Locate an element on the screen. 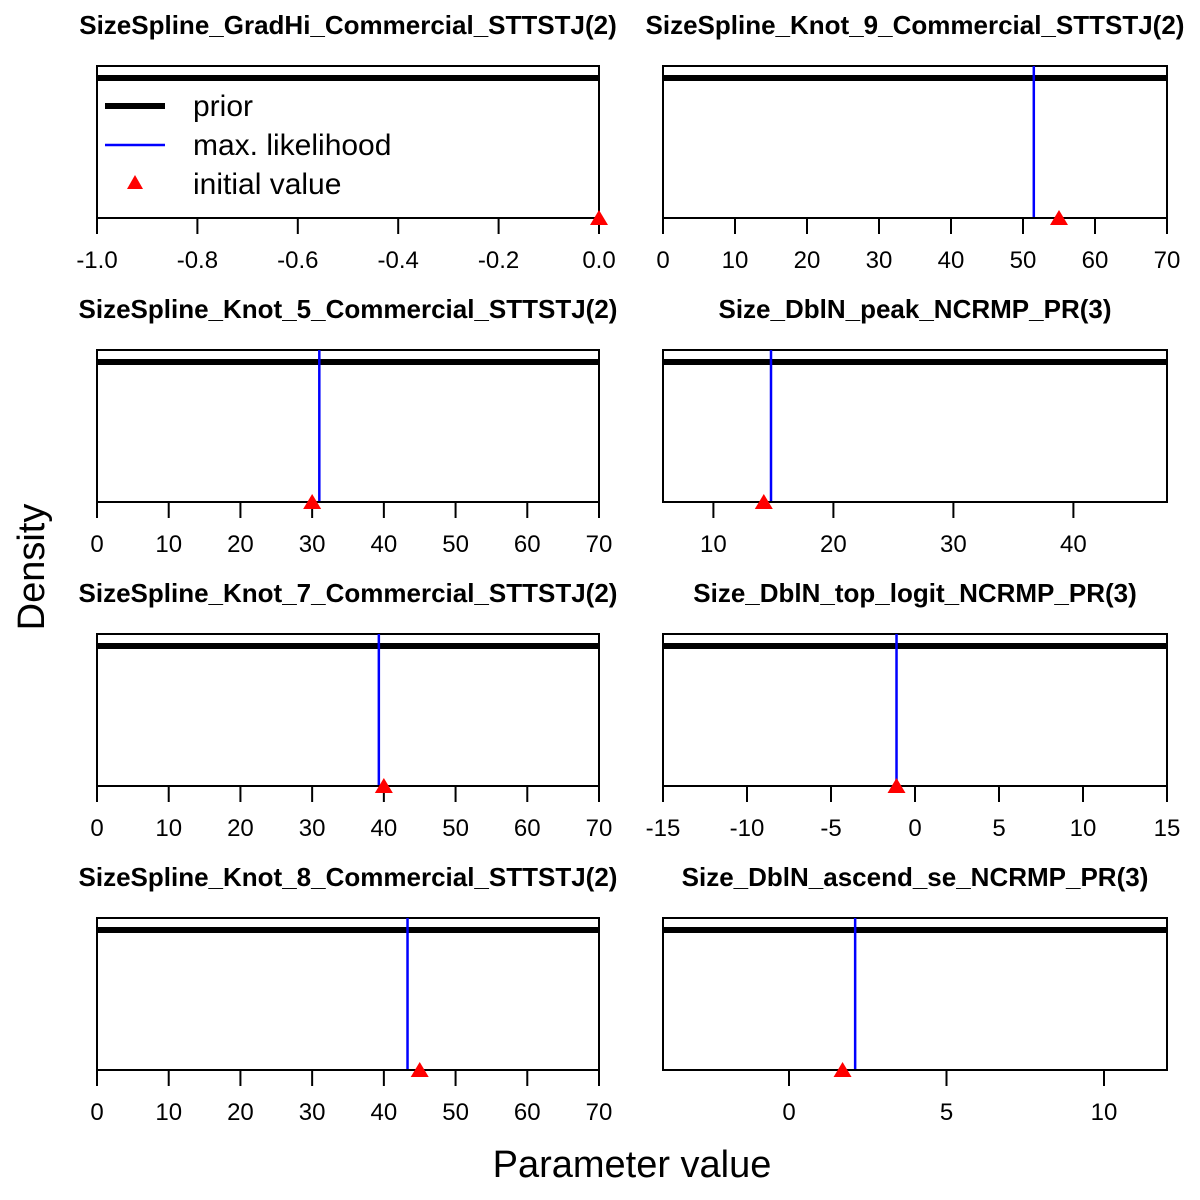 The image size is (1200, 1200). y-axis-title: Density is located at coordinates (32, 567).